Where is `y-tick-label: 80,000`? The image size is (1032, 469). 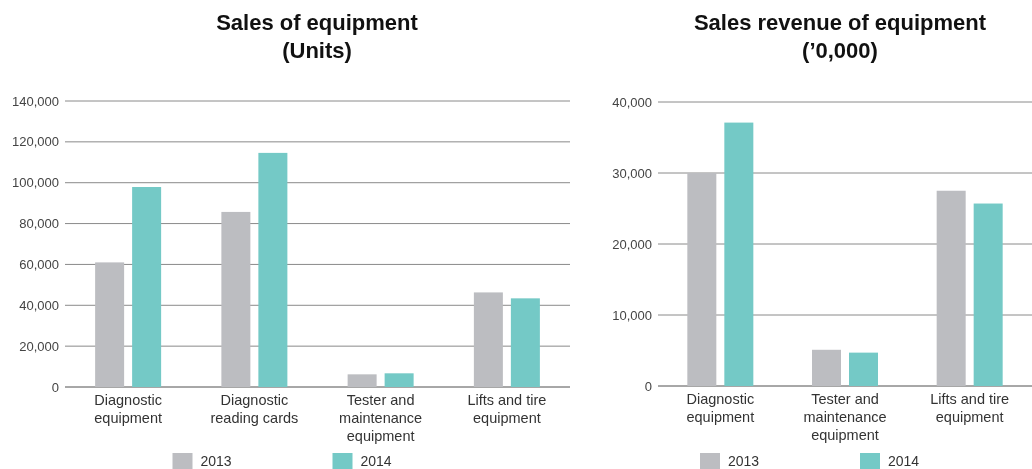
y-tick-label: 80,000 is located at coordinates (39, 224).